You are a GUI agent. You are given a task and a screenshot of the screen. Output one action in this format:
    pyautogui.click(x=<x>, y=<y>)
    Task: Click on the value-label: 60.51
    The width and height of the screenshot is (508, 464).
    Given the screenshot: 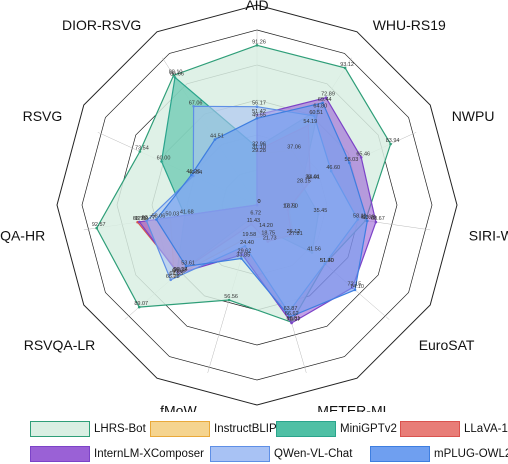 What is the action you would take?
    pyautogui.click(x=316, y=113)
    